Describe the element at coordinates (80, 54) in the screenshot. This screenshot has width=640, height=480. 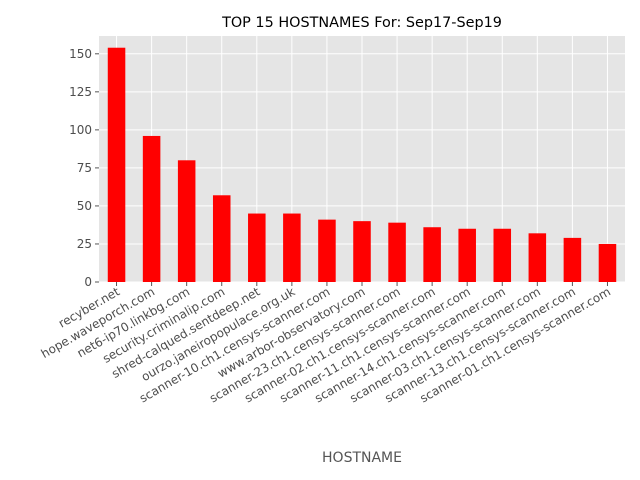
I see `y-tick-label: 150` at that location.